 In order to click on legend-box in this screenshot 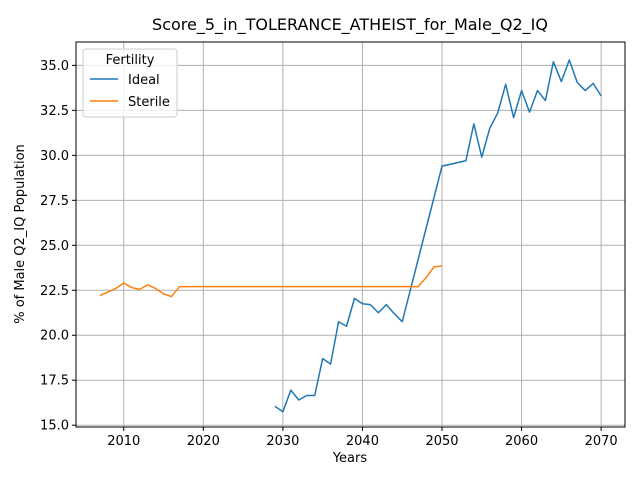, I will do `click(130, 83)`.